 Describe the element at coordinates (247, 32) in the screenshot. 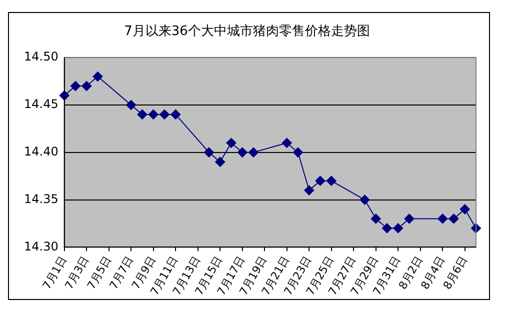

I see `chart-title: 7月以来36个大中城市猪肉零售价格走势图` at that location.